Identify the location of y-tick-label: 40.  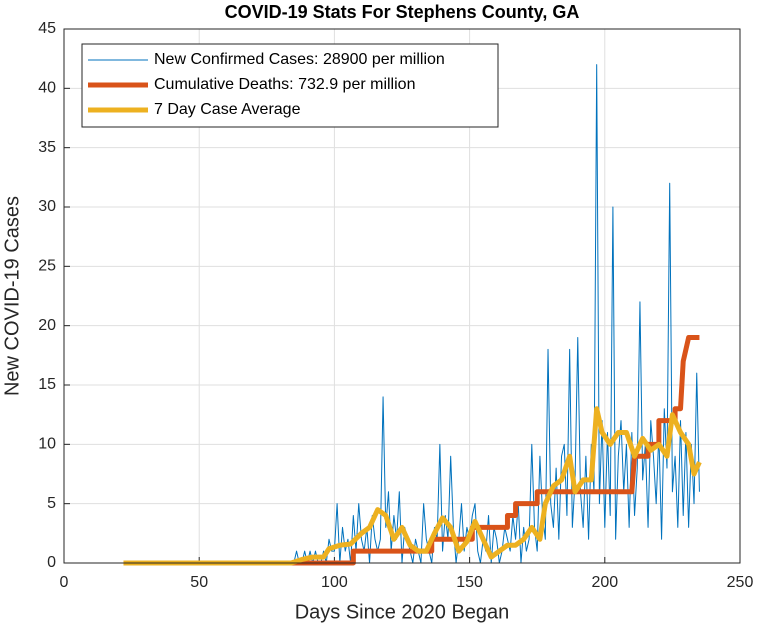
(47, 88).